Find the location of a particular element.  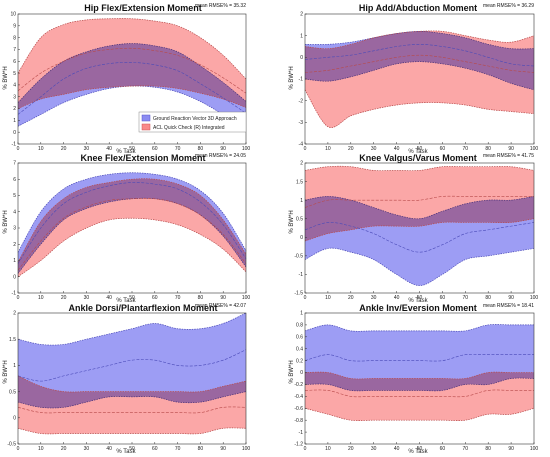

y-tick-label: 6 is located at coordinates (14, 180).